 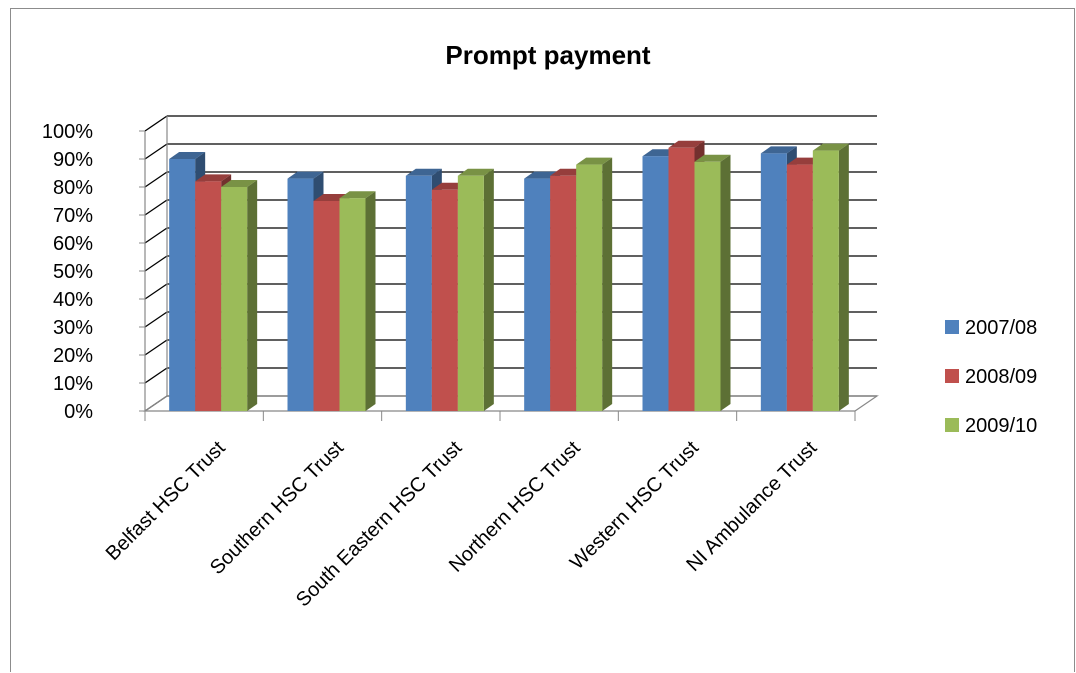 What do you see at coordinates (73, 160) in the screenshot?
I see `y-tick-label: 90%` at bounding box center [73, 160].